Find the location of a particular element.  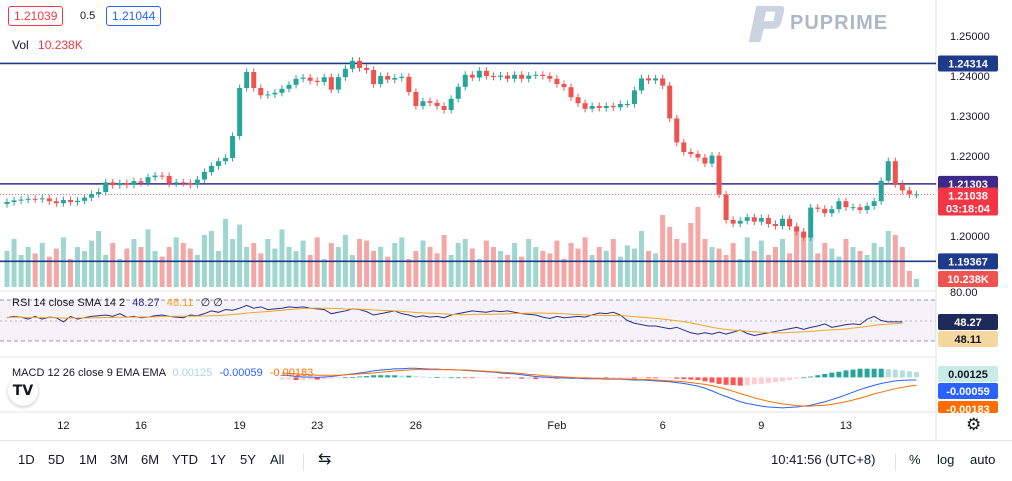

range-1y-button: 1Y is located at coordinates (218, 459).